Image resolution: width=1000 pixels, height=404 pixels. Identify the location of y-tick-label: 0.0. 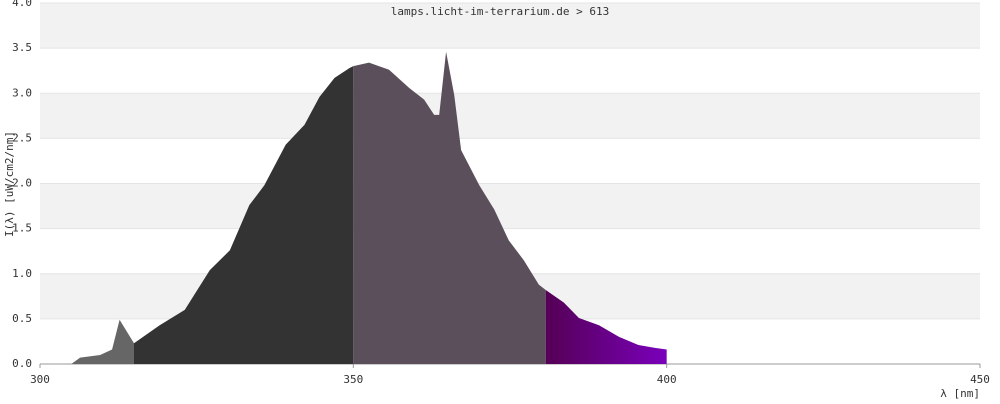
(22, 363).